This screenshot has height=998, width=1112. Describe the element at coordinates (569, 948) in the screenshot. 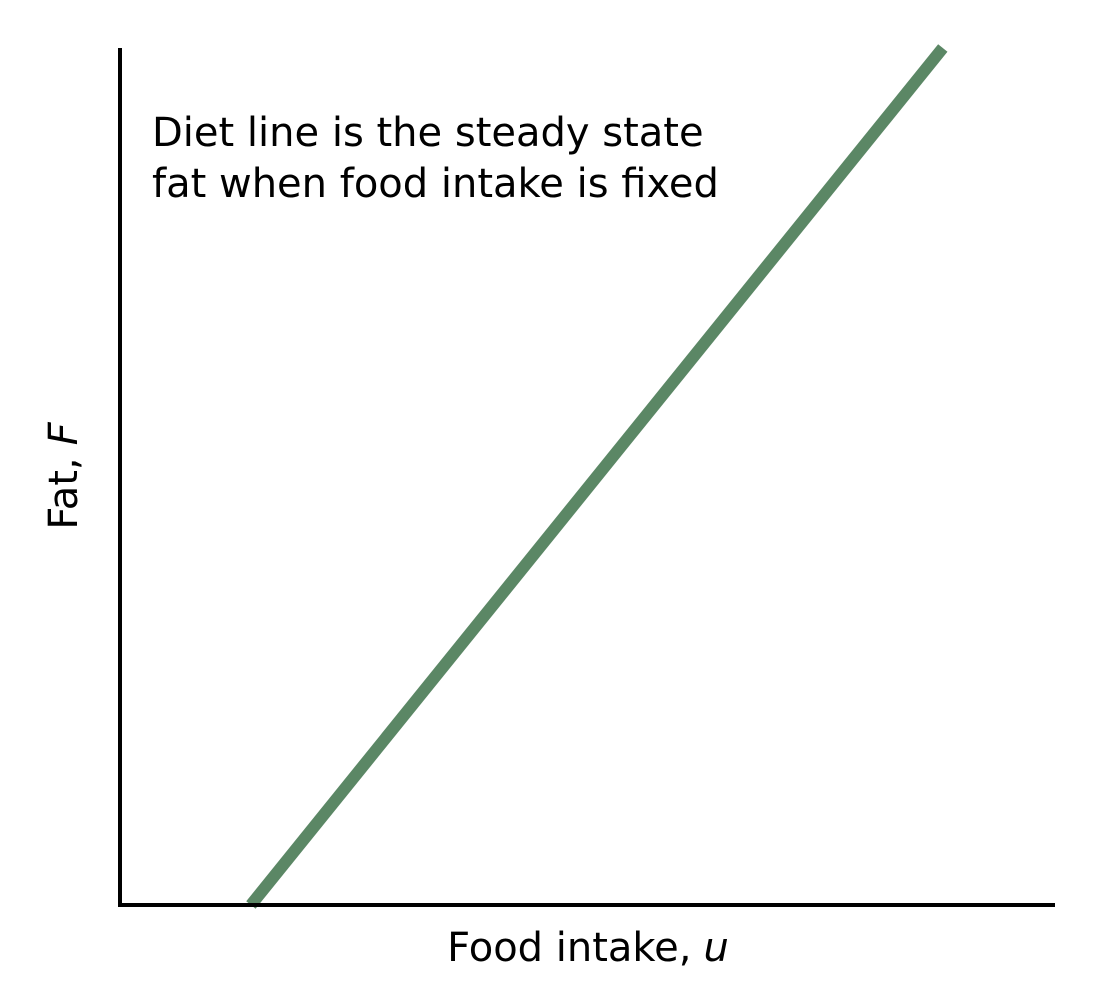

I see `x-axis-label-text: Food intake,` at that location.